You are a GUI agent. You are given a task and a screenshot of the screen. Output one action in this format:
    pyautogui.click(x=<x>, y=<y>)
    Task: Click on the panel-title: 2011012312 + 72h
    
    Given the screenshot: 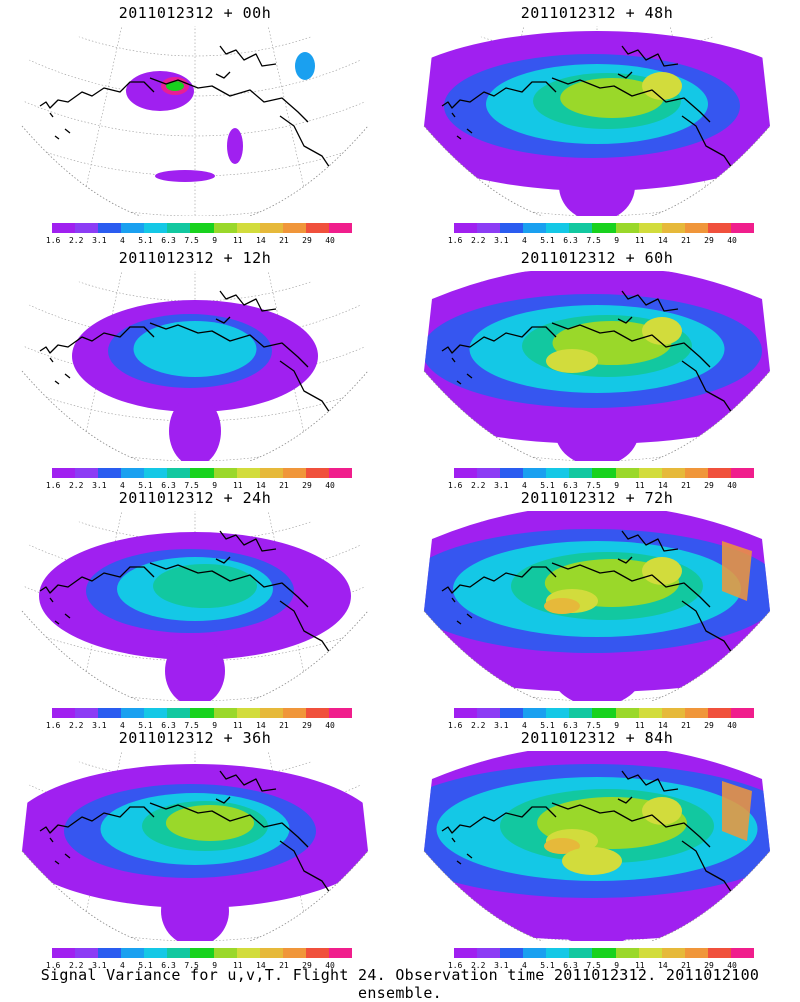 What is the action you would take?
    pyautogui.click(x=597, y=498)
    